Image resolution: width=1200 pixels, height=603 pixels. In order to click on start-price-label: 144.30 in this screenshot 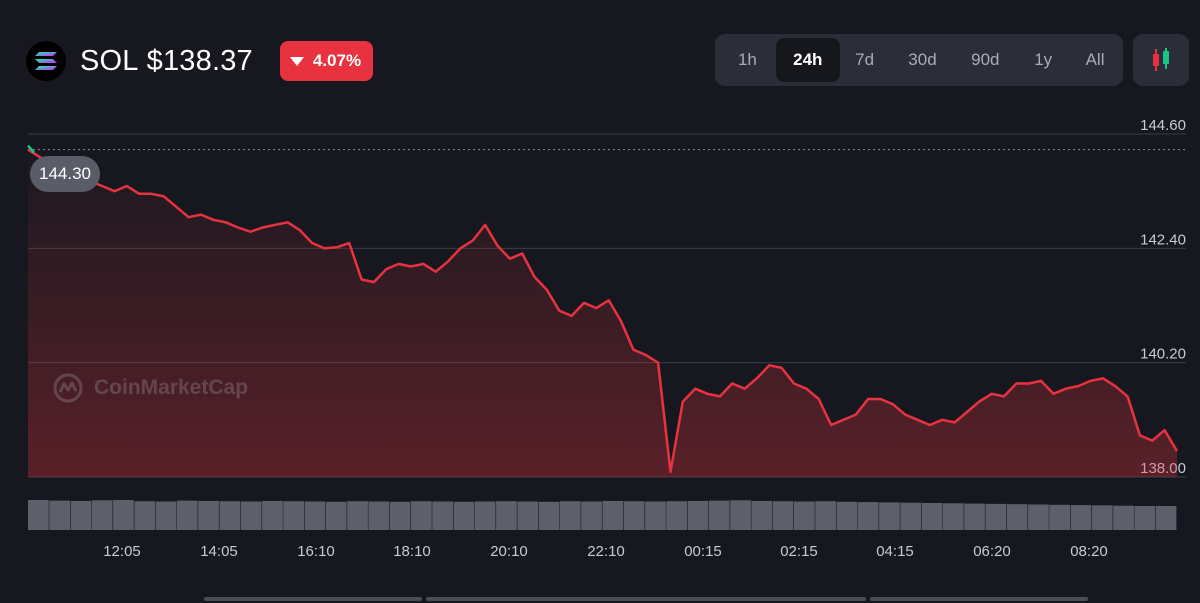, I will do `click(65, 174)`.